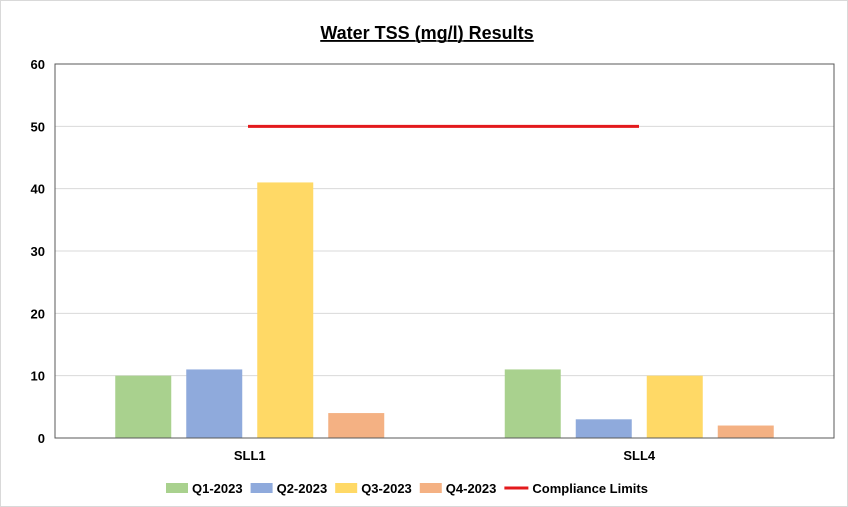 The image size is (848, 507). What do you see at coordinates (590, 488) in the screenshot?
I see `legend-label: Compliance Limits` at bounding box center [590, 488].